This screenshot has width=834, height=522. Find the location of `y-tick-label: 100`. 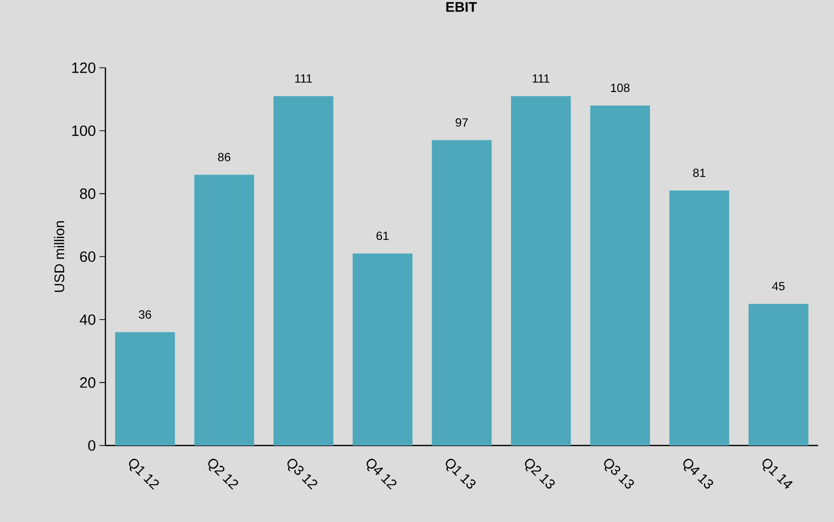

y-tick-label: 100 is located at coordinates (84, 130).